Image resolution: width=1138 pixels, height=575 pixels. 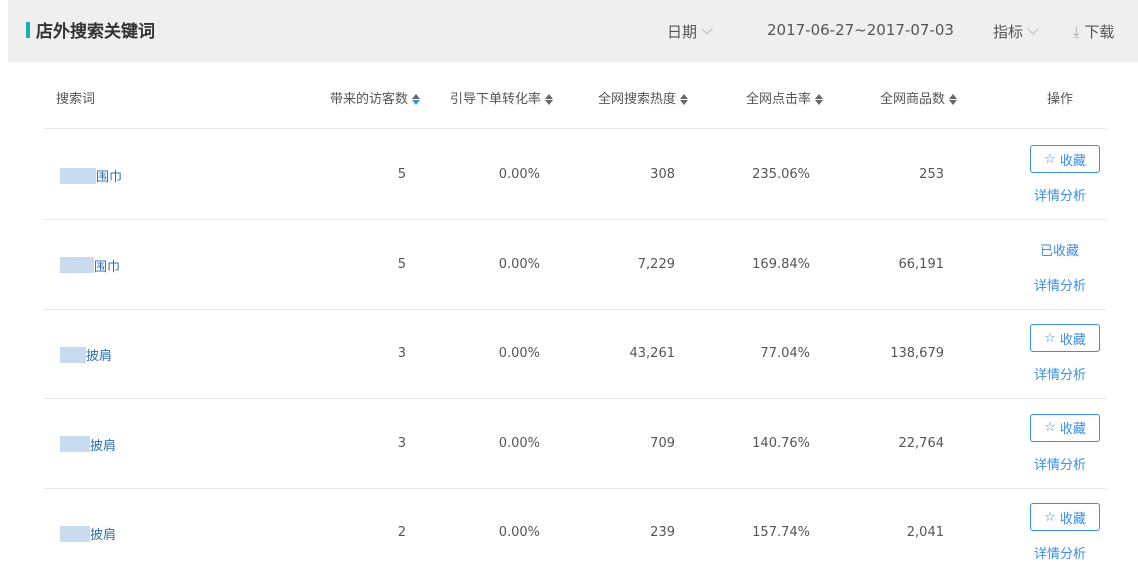 What do you see at coordinates (1099, 32) in the screenshot?
I see `download-label: 下载` at bounding box center [1099, 32].